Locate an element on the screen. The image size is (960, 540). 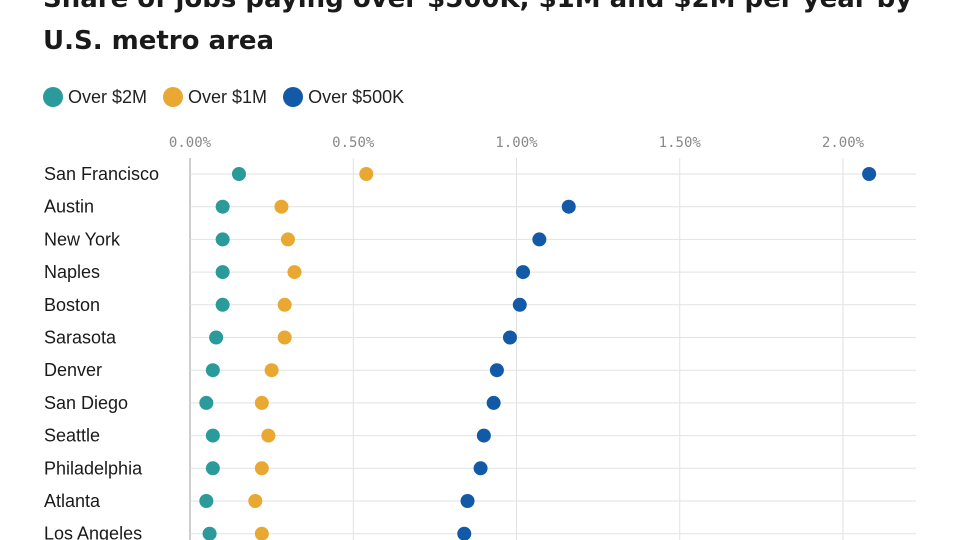
legend-item-over-500k: Over $500K is located at coordinates (343, 97).